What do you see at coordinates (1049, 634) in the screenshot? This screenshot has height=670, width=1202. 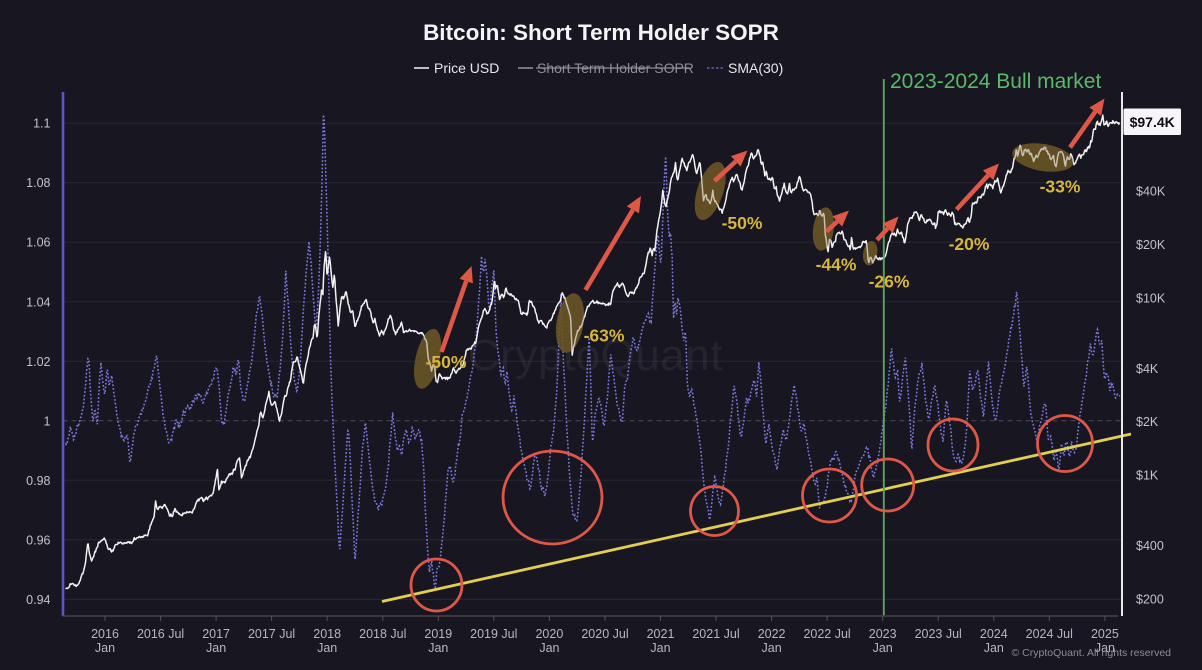 I see `svg-text: 2024 Jul` at bounding box center [1049, 634].